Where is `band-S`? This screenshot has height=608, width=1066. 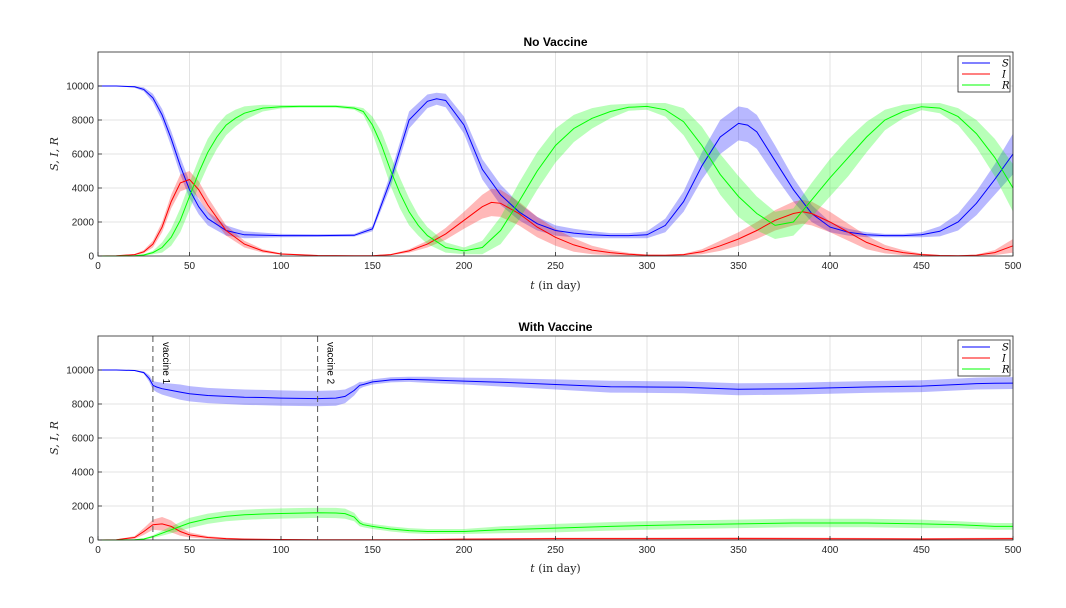
band-S is located at coordinates (555, 388).